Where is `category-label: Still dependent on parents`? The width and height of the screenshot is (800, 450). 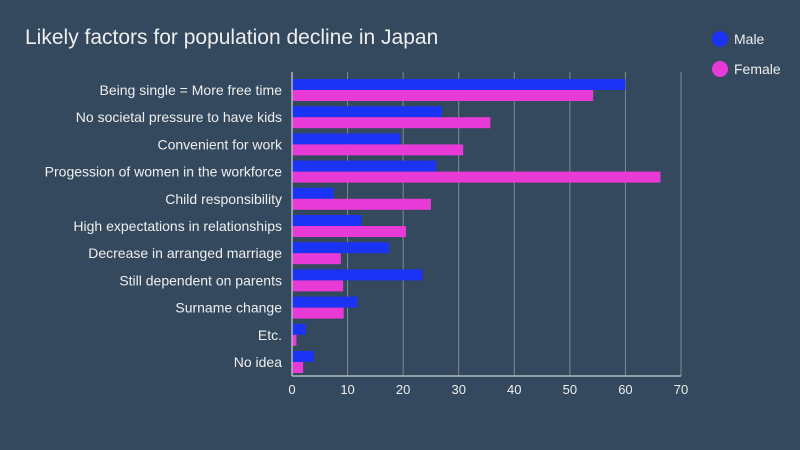
category-label: Still dependent on parents is located at coordinates (200, 280).